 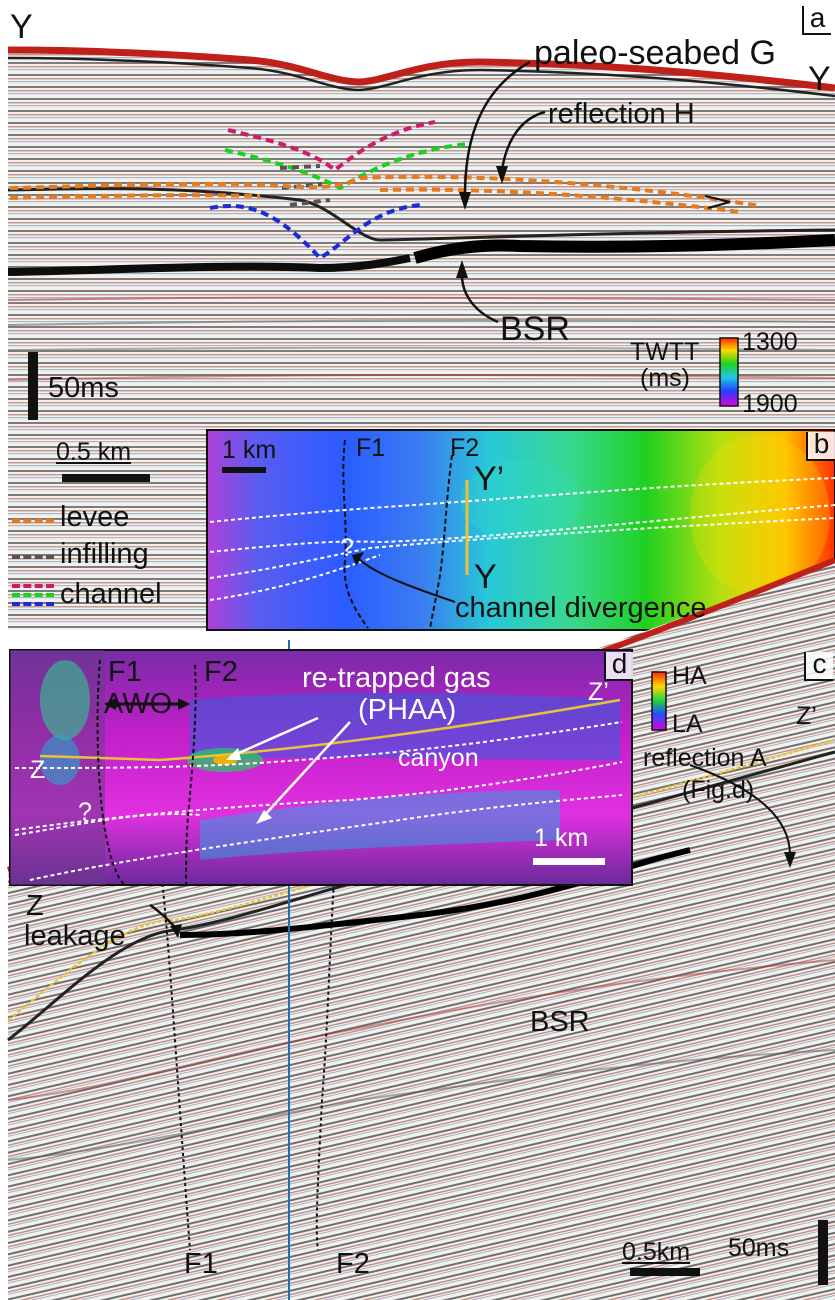 I want to click on panel-a-vertical-scale-label: 50ms, so click(x=83, y=388).